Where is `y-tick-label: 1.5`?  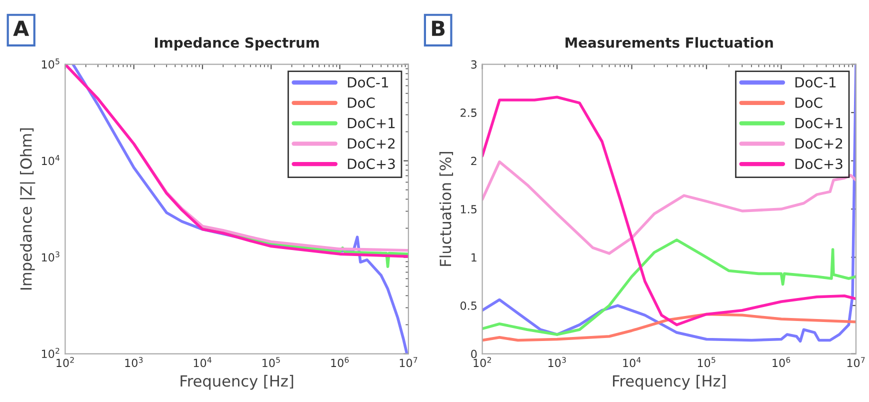 y-tick-label: 1.5 is located at coordinates (468, 209).